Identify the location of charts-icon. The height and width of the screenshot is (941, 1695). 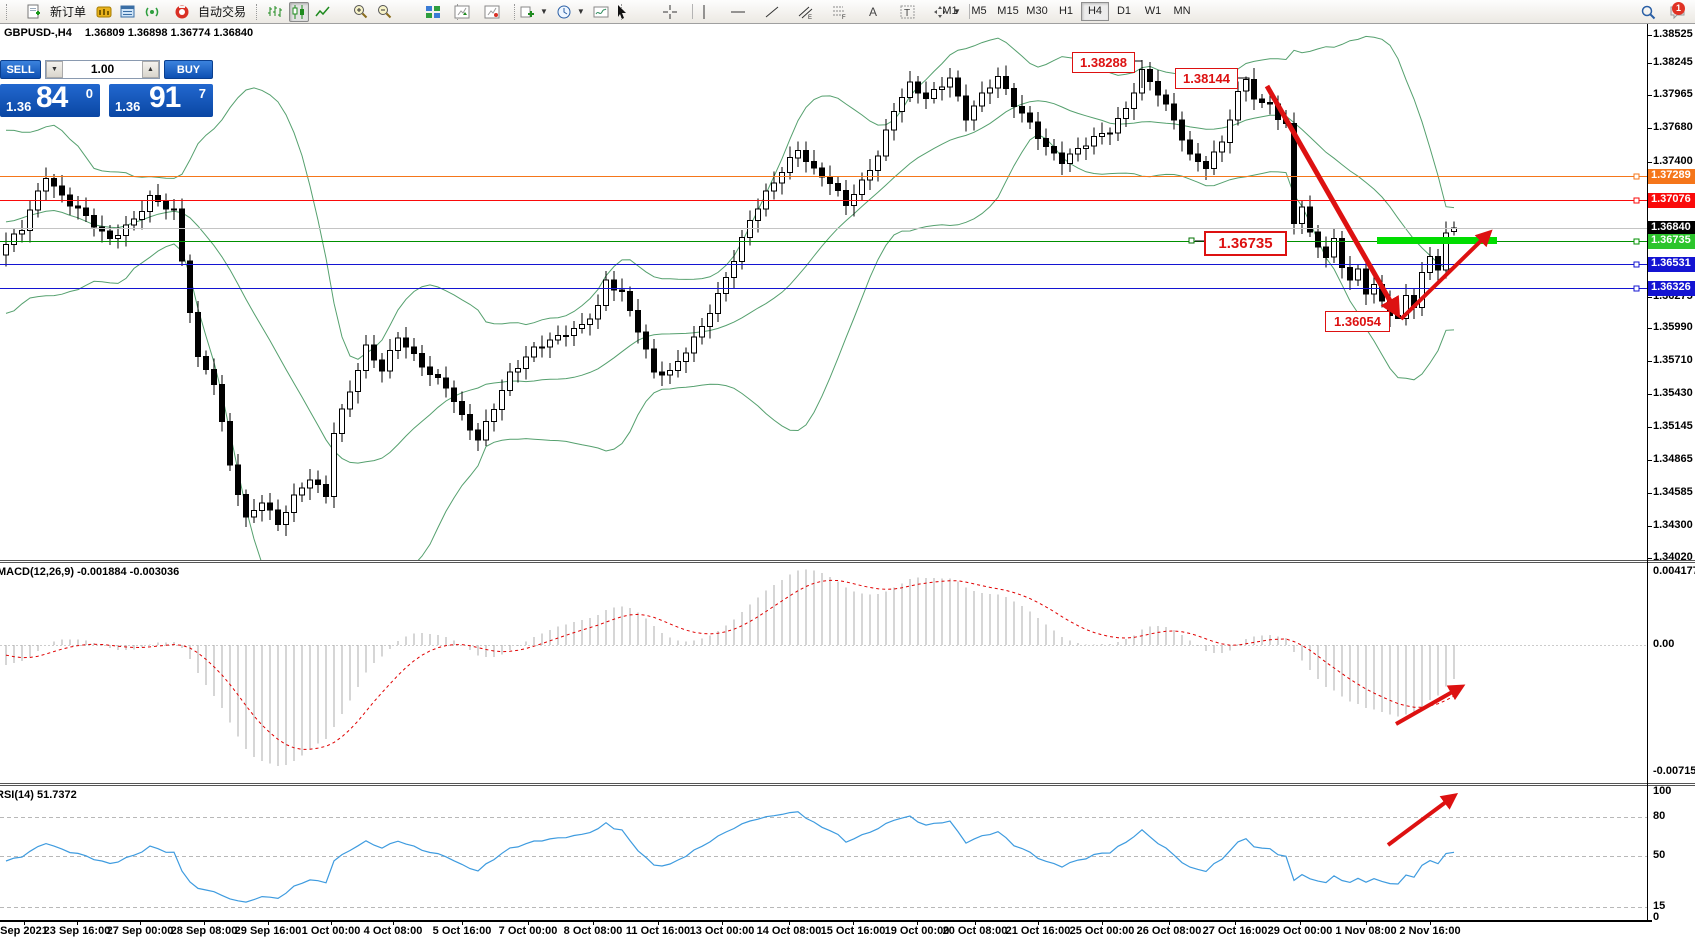
(104, 12).